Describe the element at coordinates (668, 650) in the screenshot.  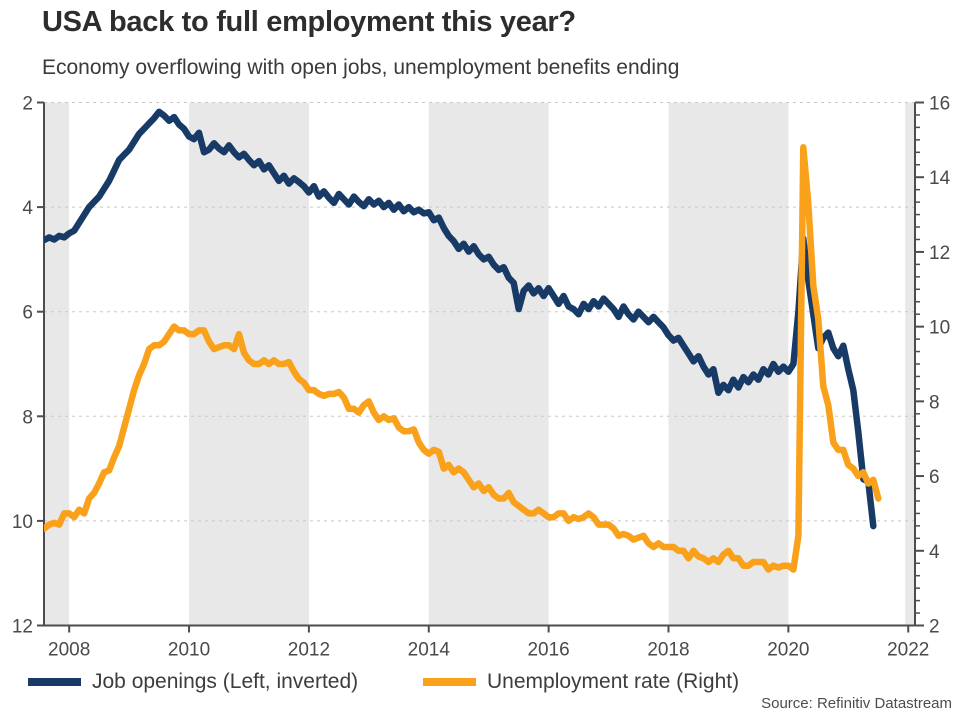
I see `x-axis-tick-label: 2018` at that location.